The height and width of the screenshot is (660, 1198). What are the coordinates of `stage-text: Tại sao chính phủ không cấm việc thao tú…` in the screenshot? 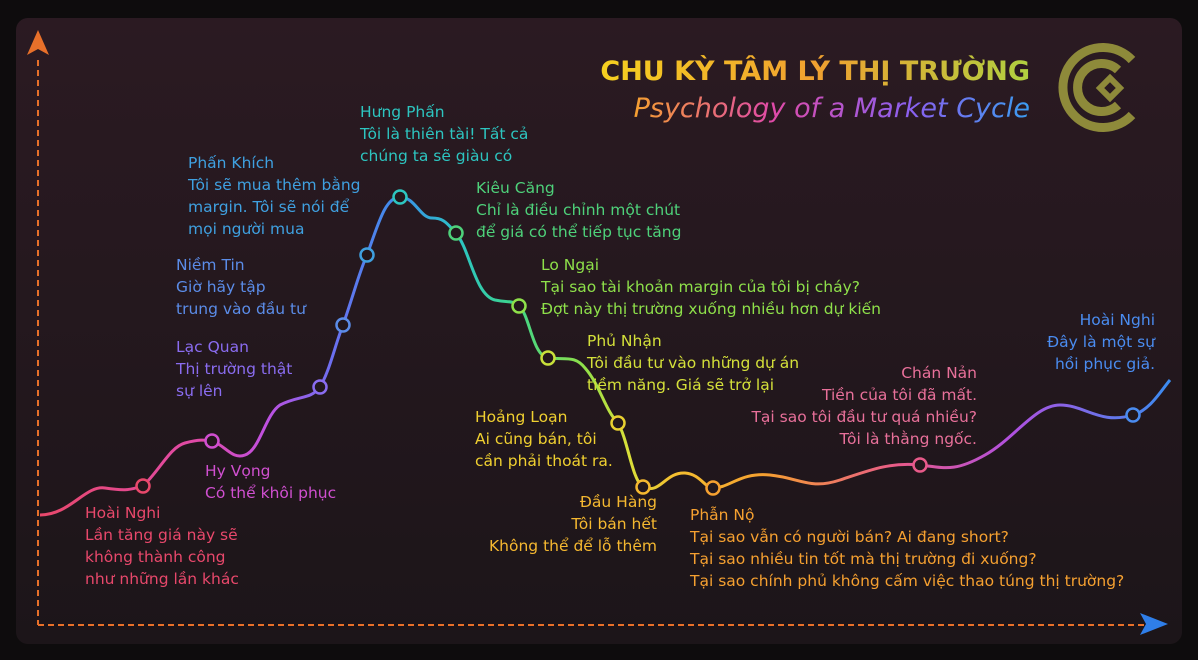 It's located at (906, 581).